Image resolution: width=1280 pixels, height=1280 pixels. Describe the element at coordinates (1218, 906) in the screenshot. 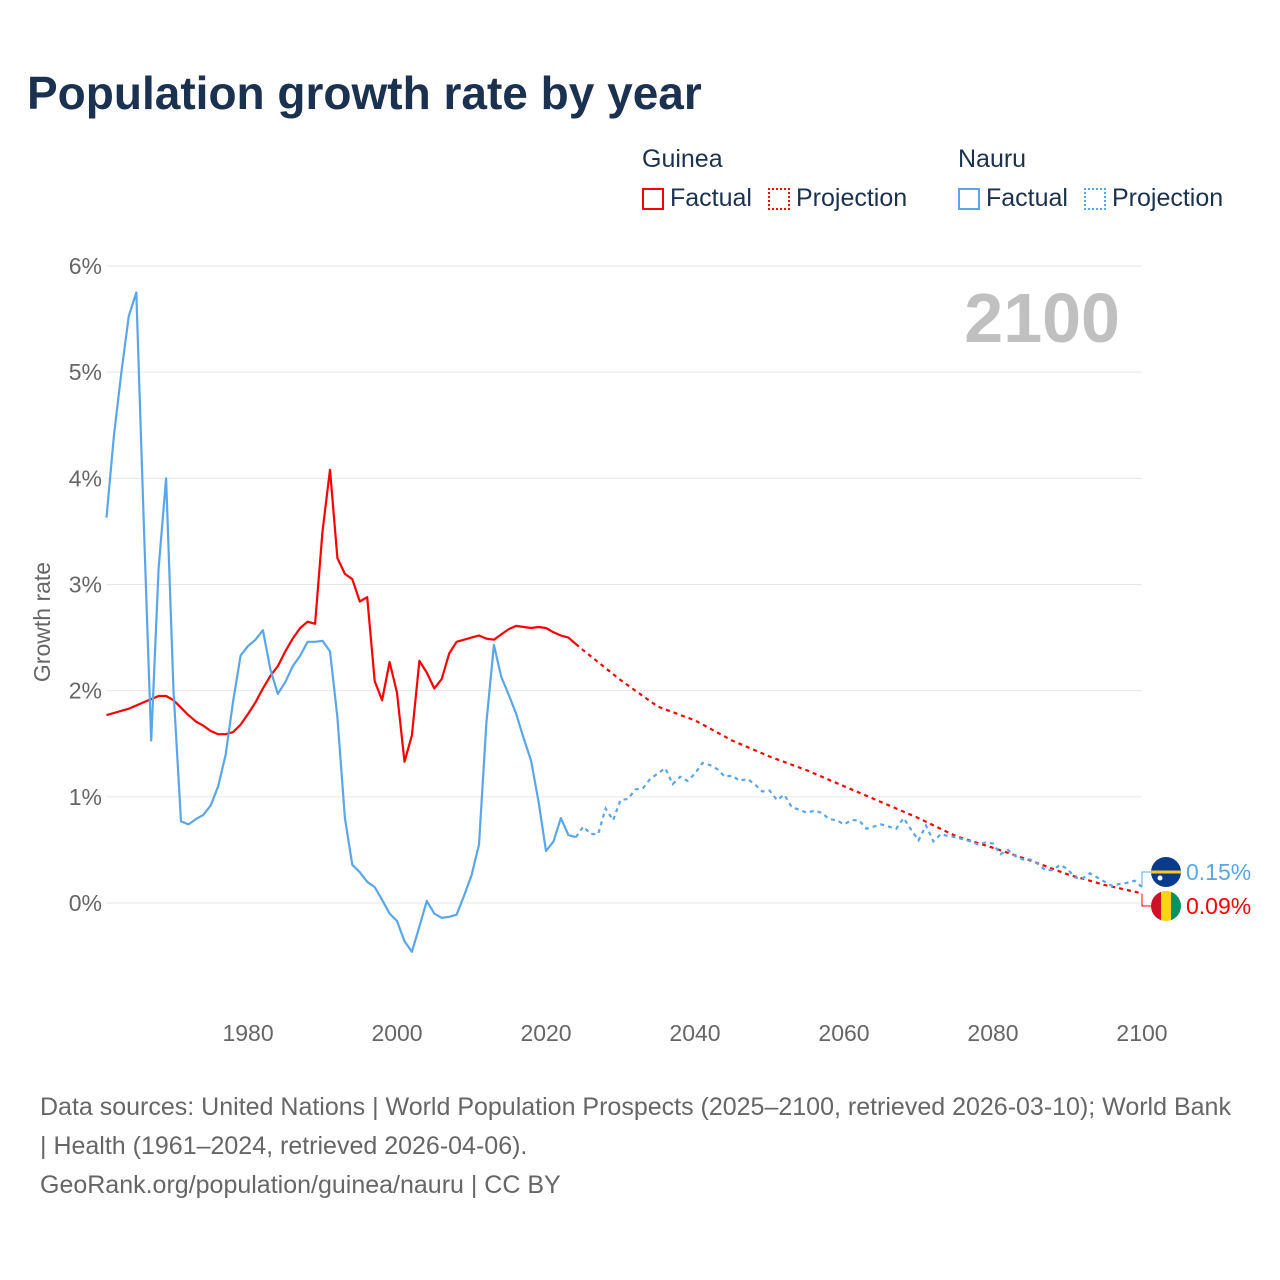

I see `guinea-end-value: 0.09%` at that location.